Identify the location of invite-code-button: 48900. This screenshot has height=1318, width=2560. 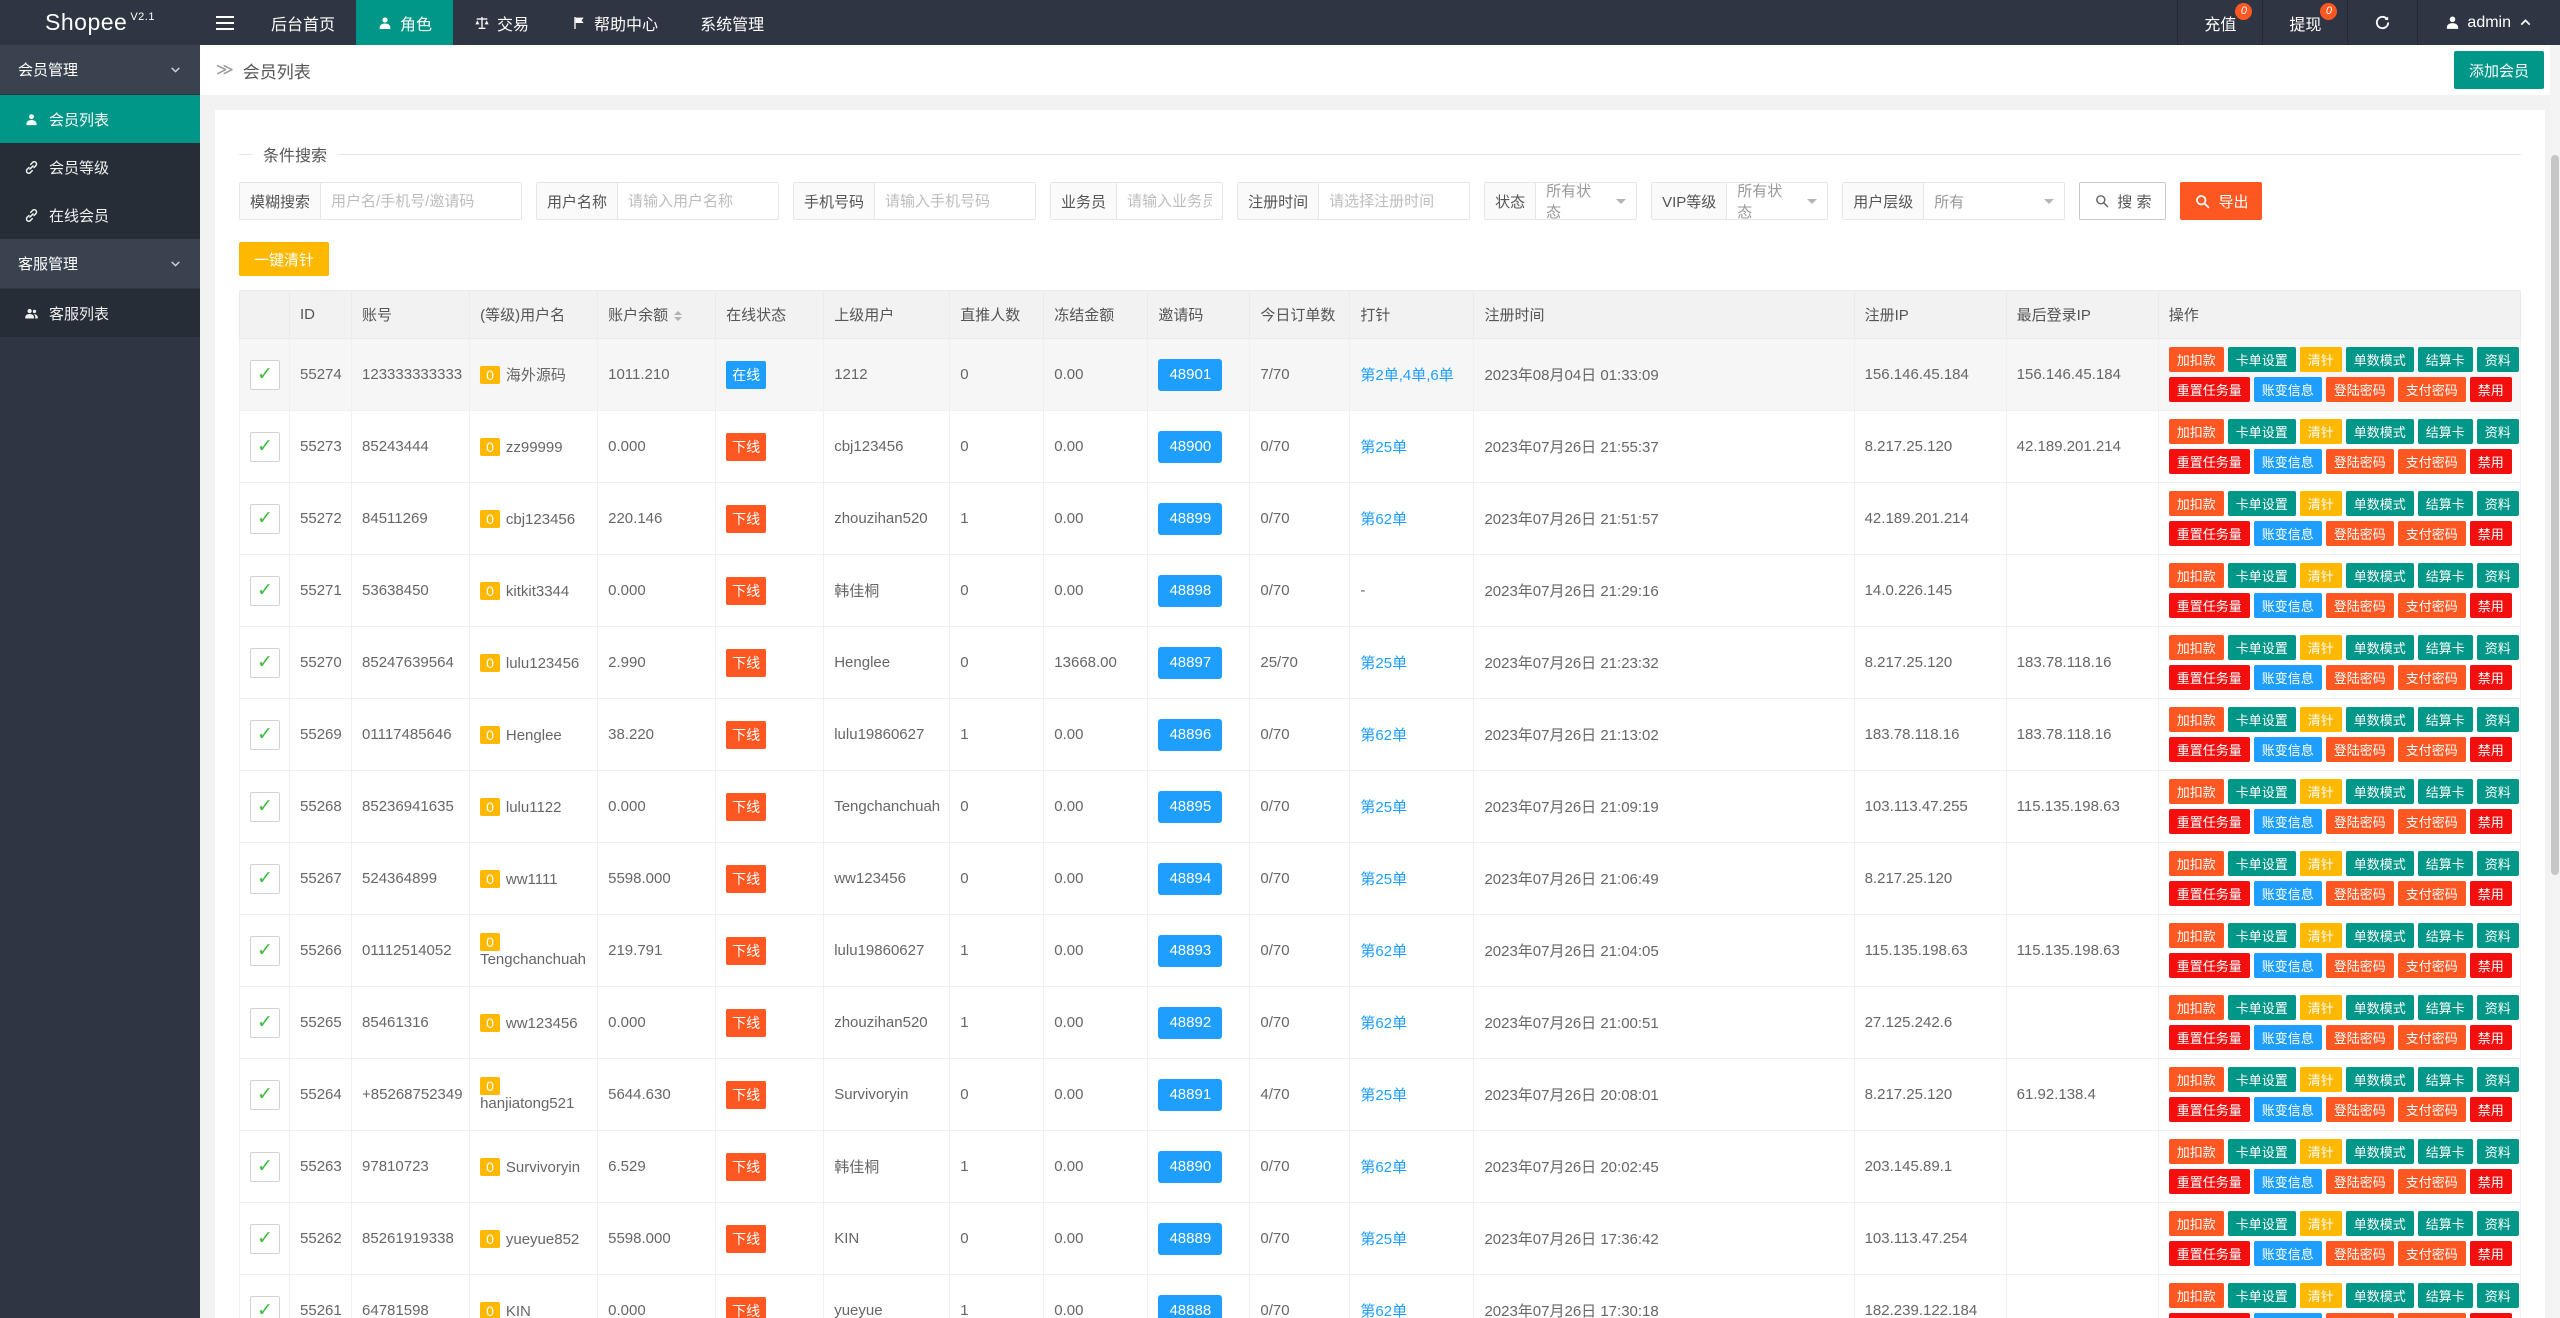
(1190, 446).